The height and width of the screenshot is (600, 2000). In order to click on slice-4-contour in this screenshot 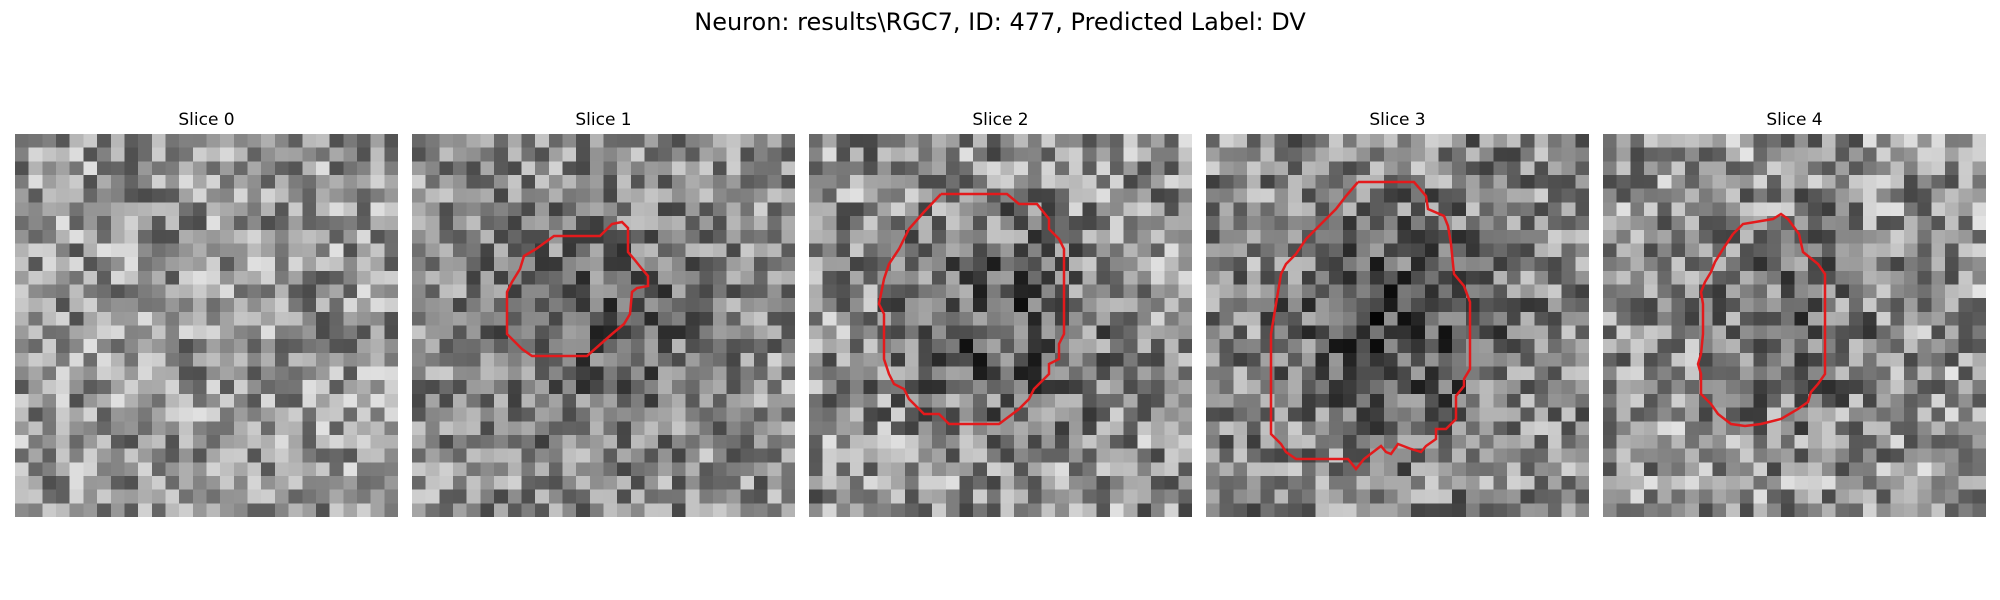, I will do `click(1761, 320)`.